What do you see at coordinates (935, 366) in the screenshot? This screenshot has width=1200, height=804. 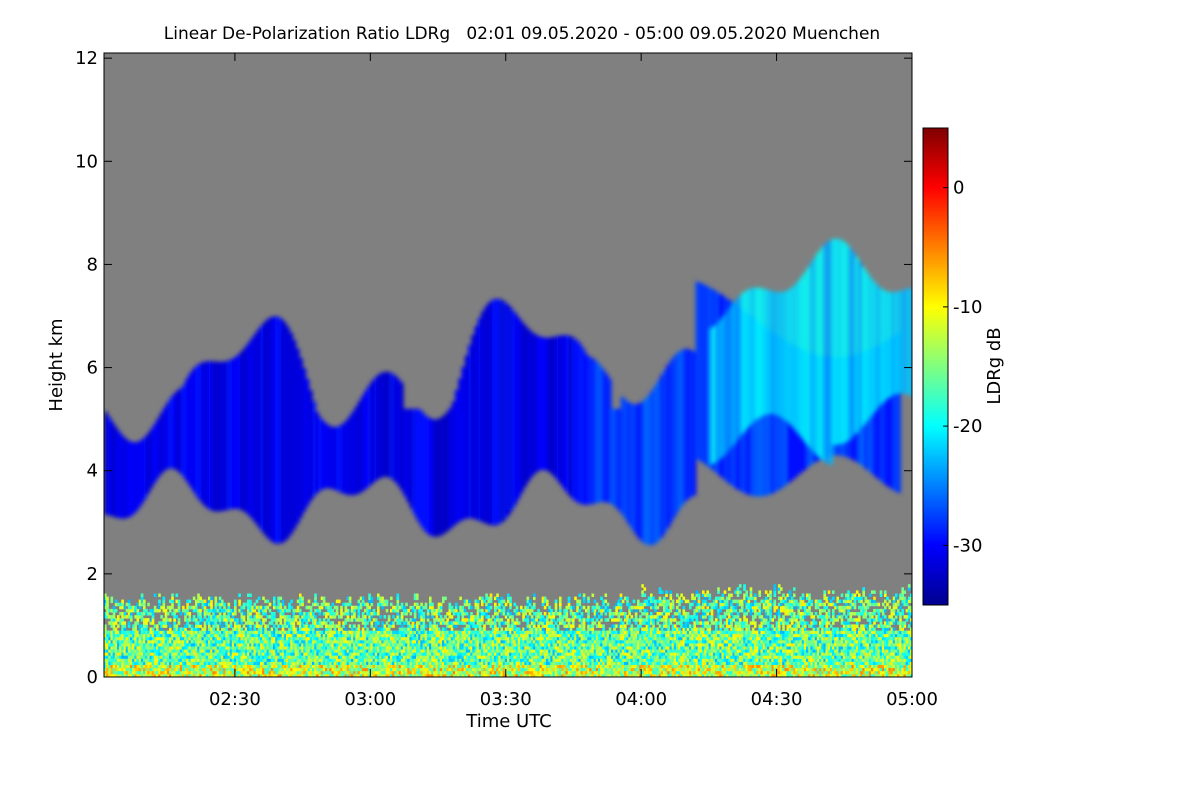 I see `colorbar-gradient` at bounding box center [935, 366].